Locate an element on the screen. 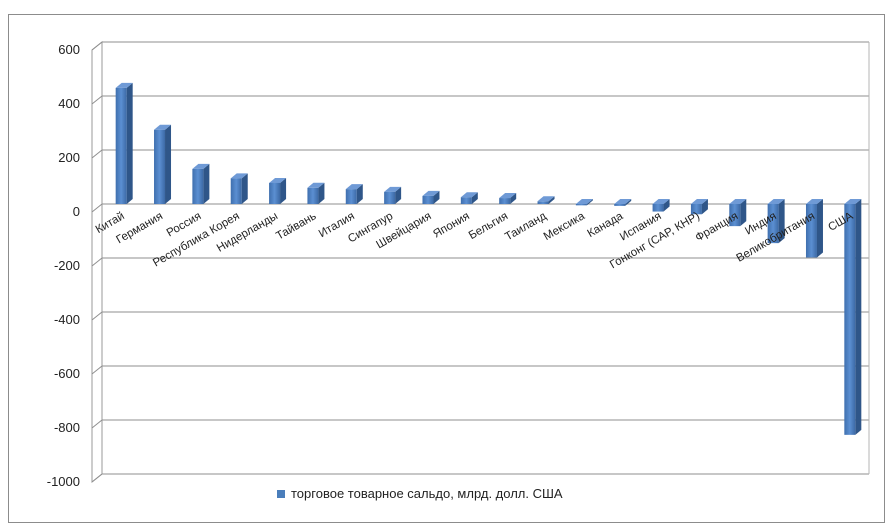  y-tick-label: -600 is located at coordinates (67, 373).